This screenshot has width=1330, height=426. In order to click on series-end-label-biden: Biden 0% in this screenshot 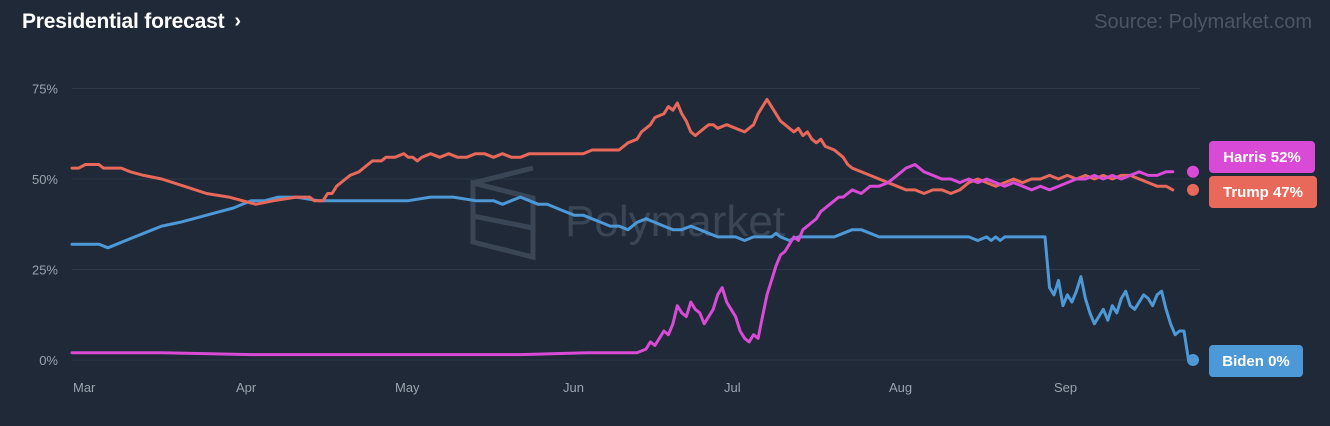, I will do `click(1256, 361)`.